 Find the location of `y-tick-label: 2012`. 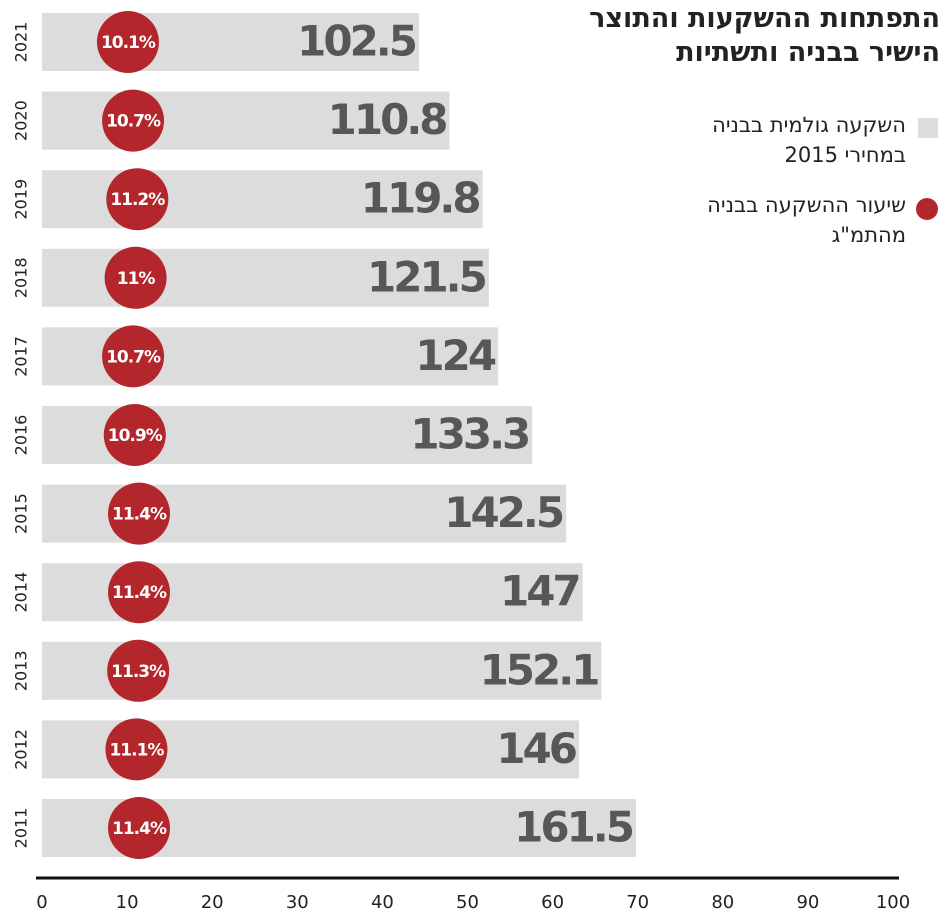

y-tick-label: 2012 is located at coordinates (21, 749).